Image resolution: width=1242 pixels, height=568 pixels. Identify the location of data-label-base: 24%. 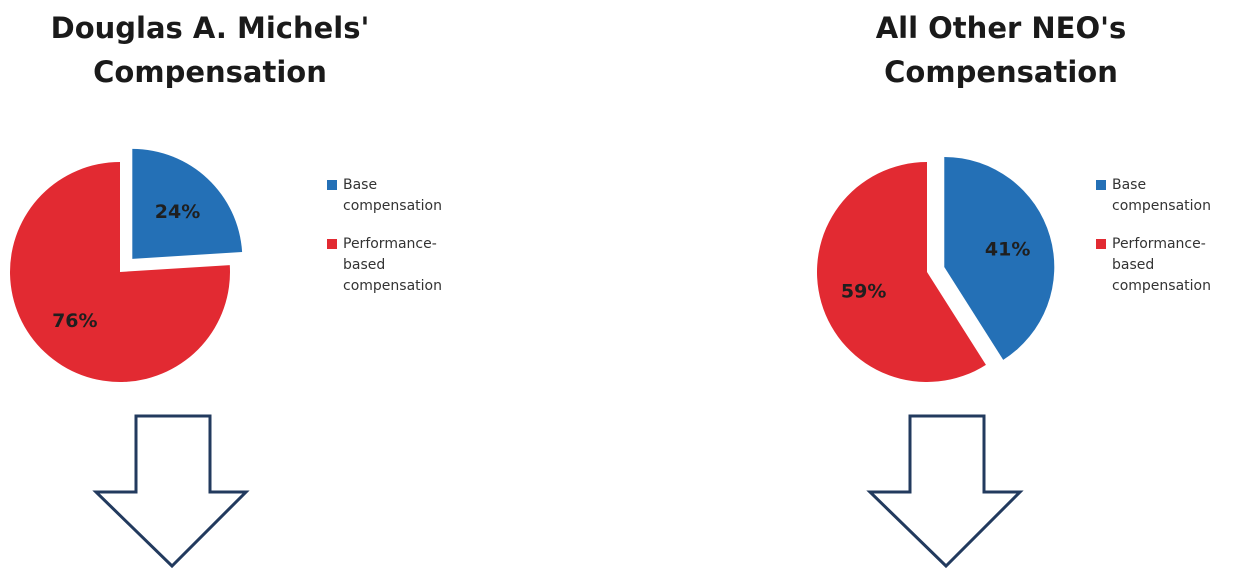
(177, 212).